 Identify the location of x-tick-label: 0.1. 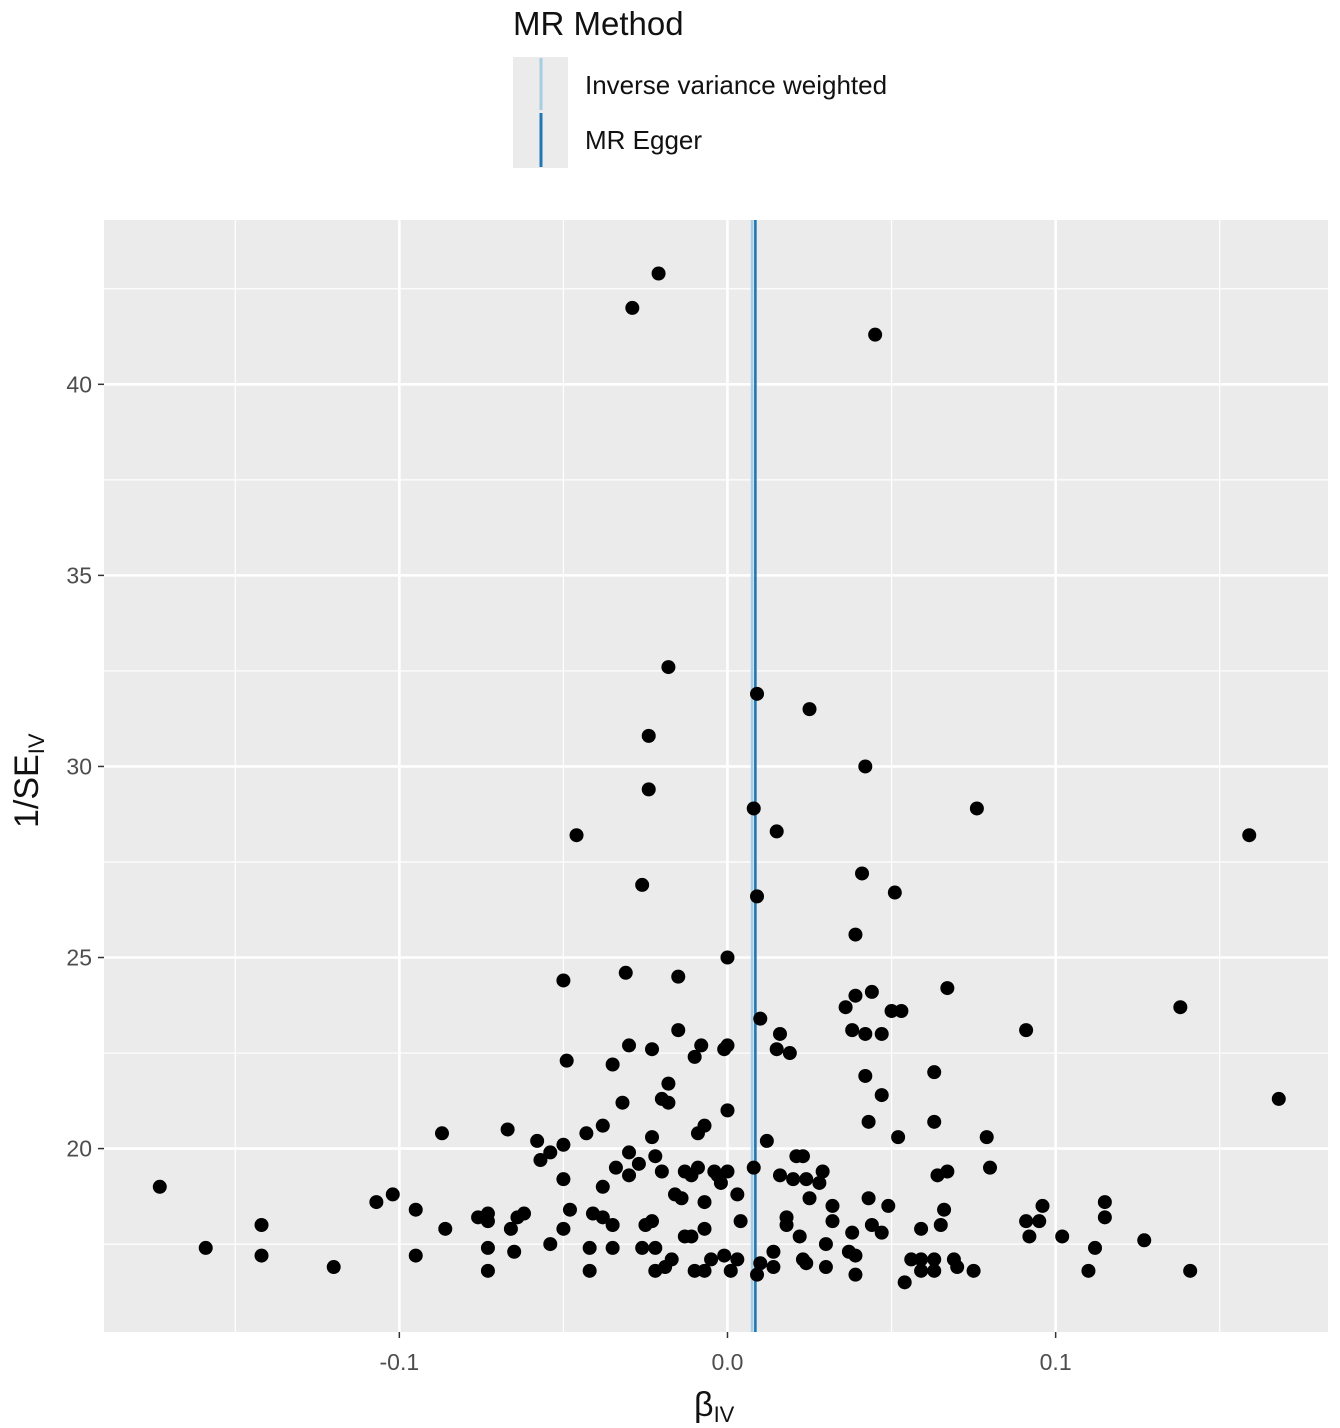
(1056, 1362).